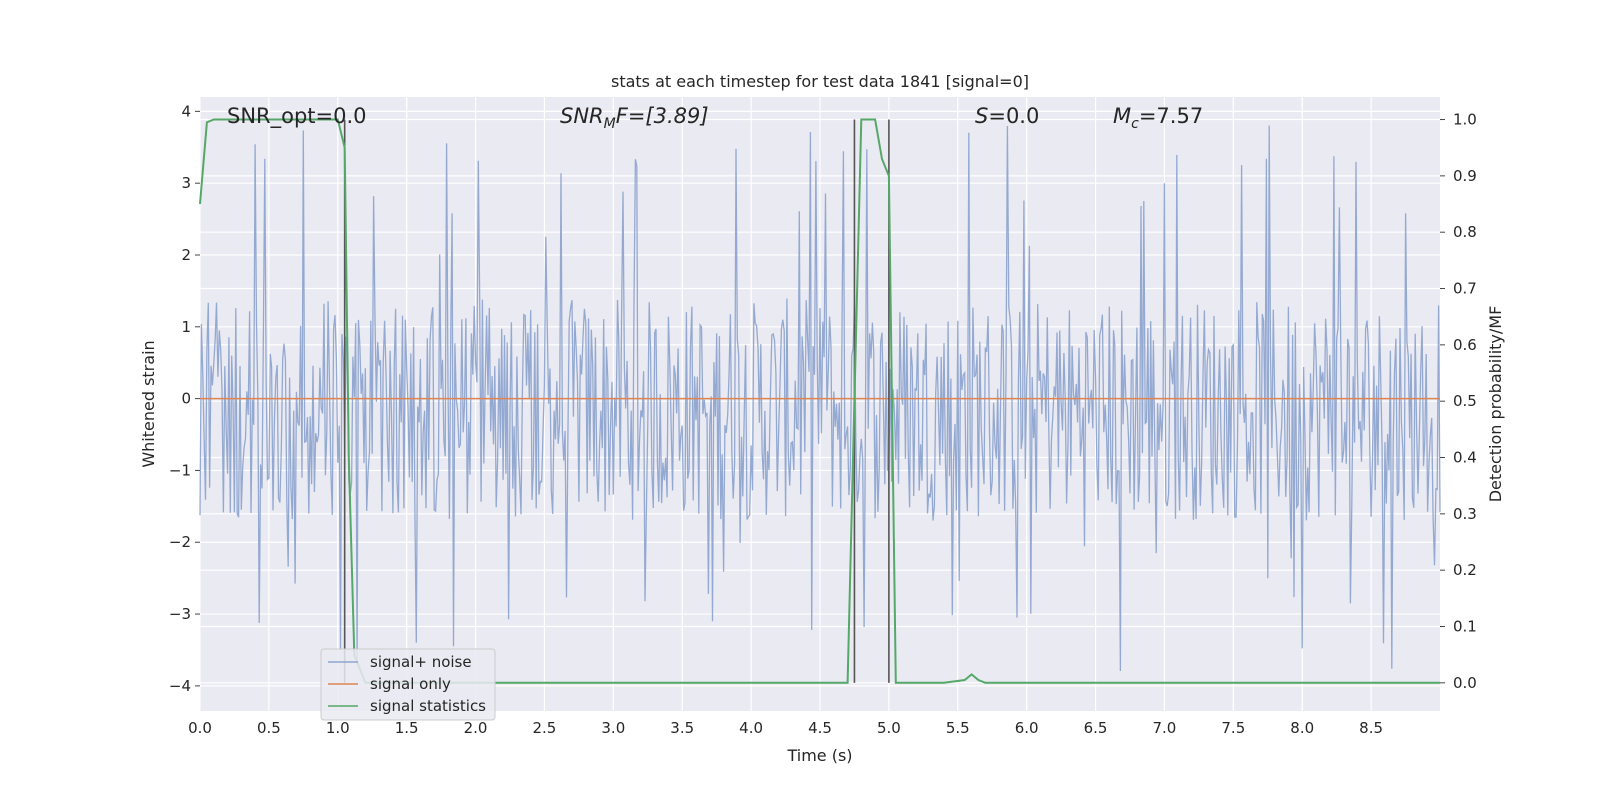 The height and width of the screenshot is (800, 1600). What do you see at coordinates (1165, 728) in the screenshot?
I see `x-tick-label: 7.0` at bounding box center [1165, 728].